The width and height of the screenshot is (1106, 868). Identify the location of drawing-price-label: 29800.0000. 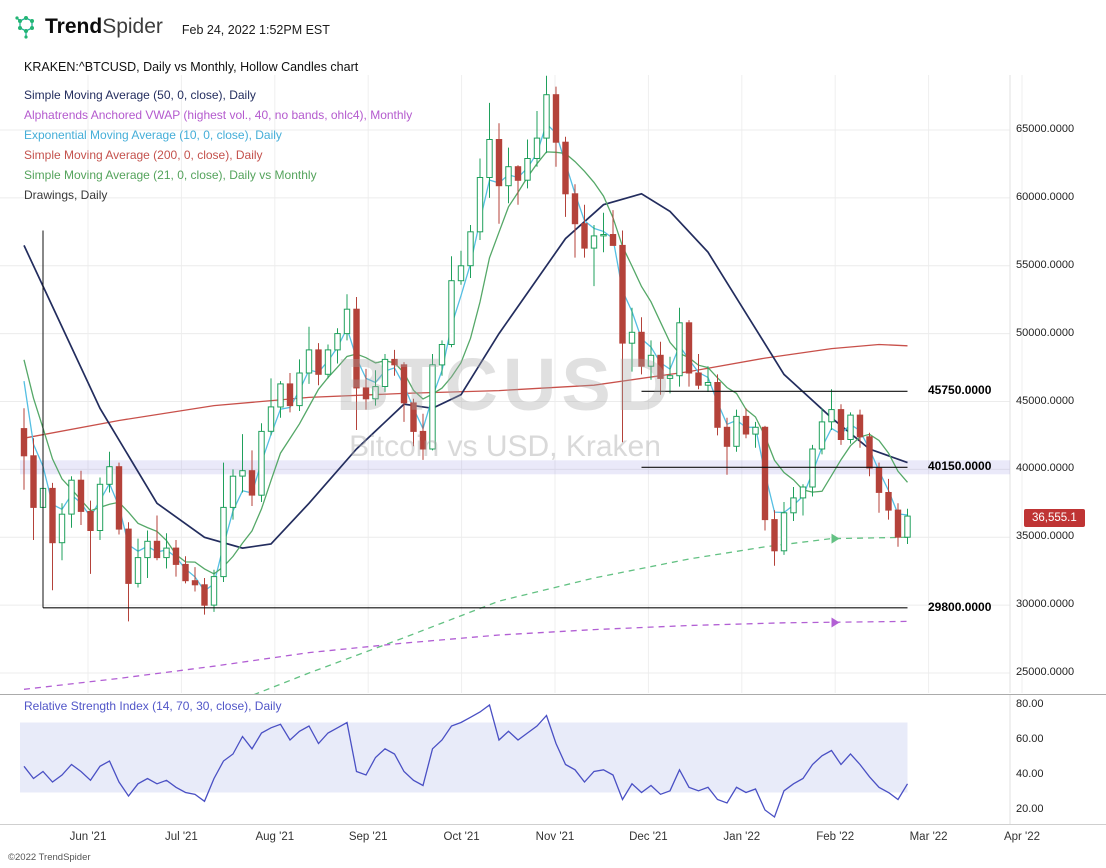
(960, 606).